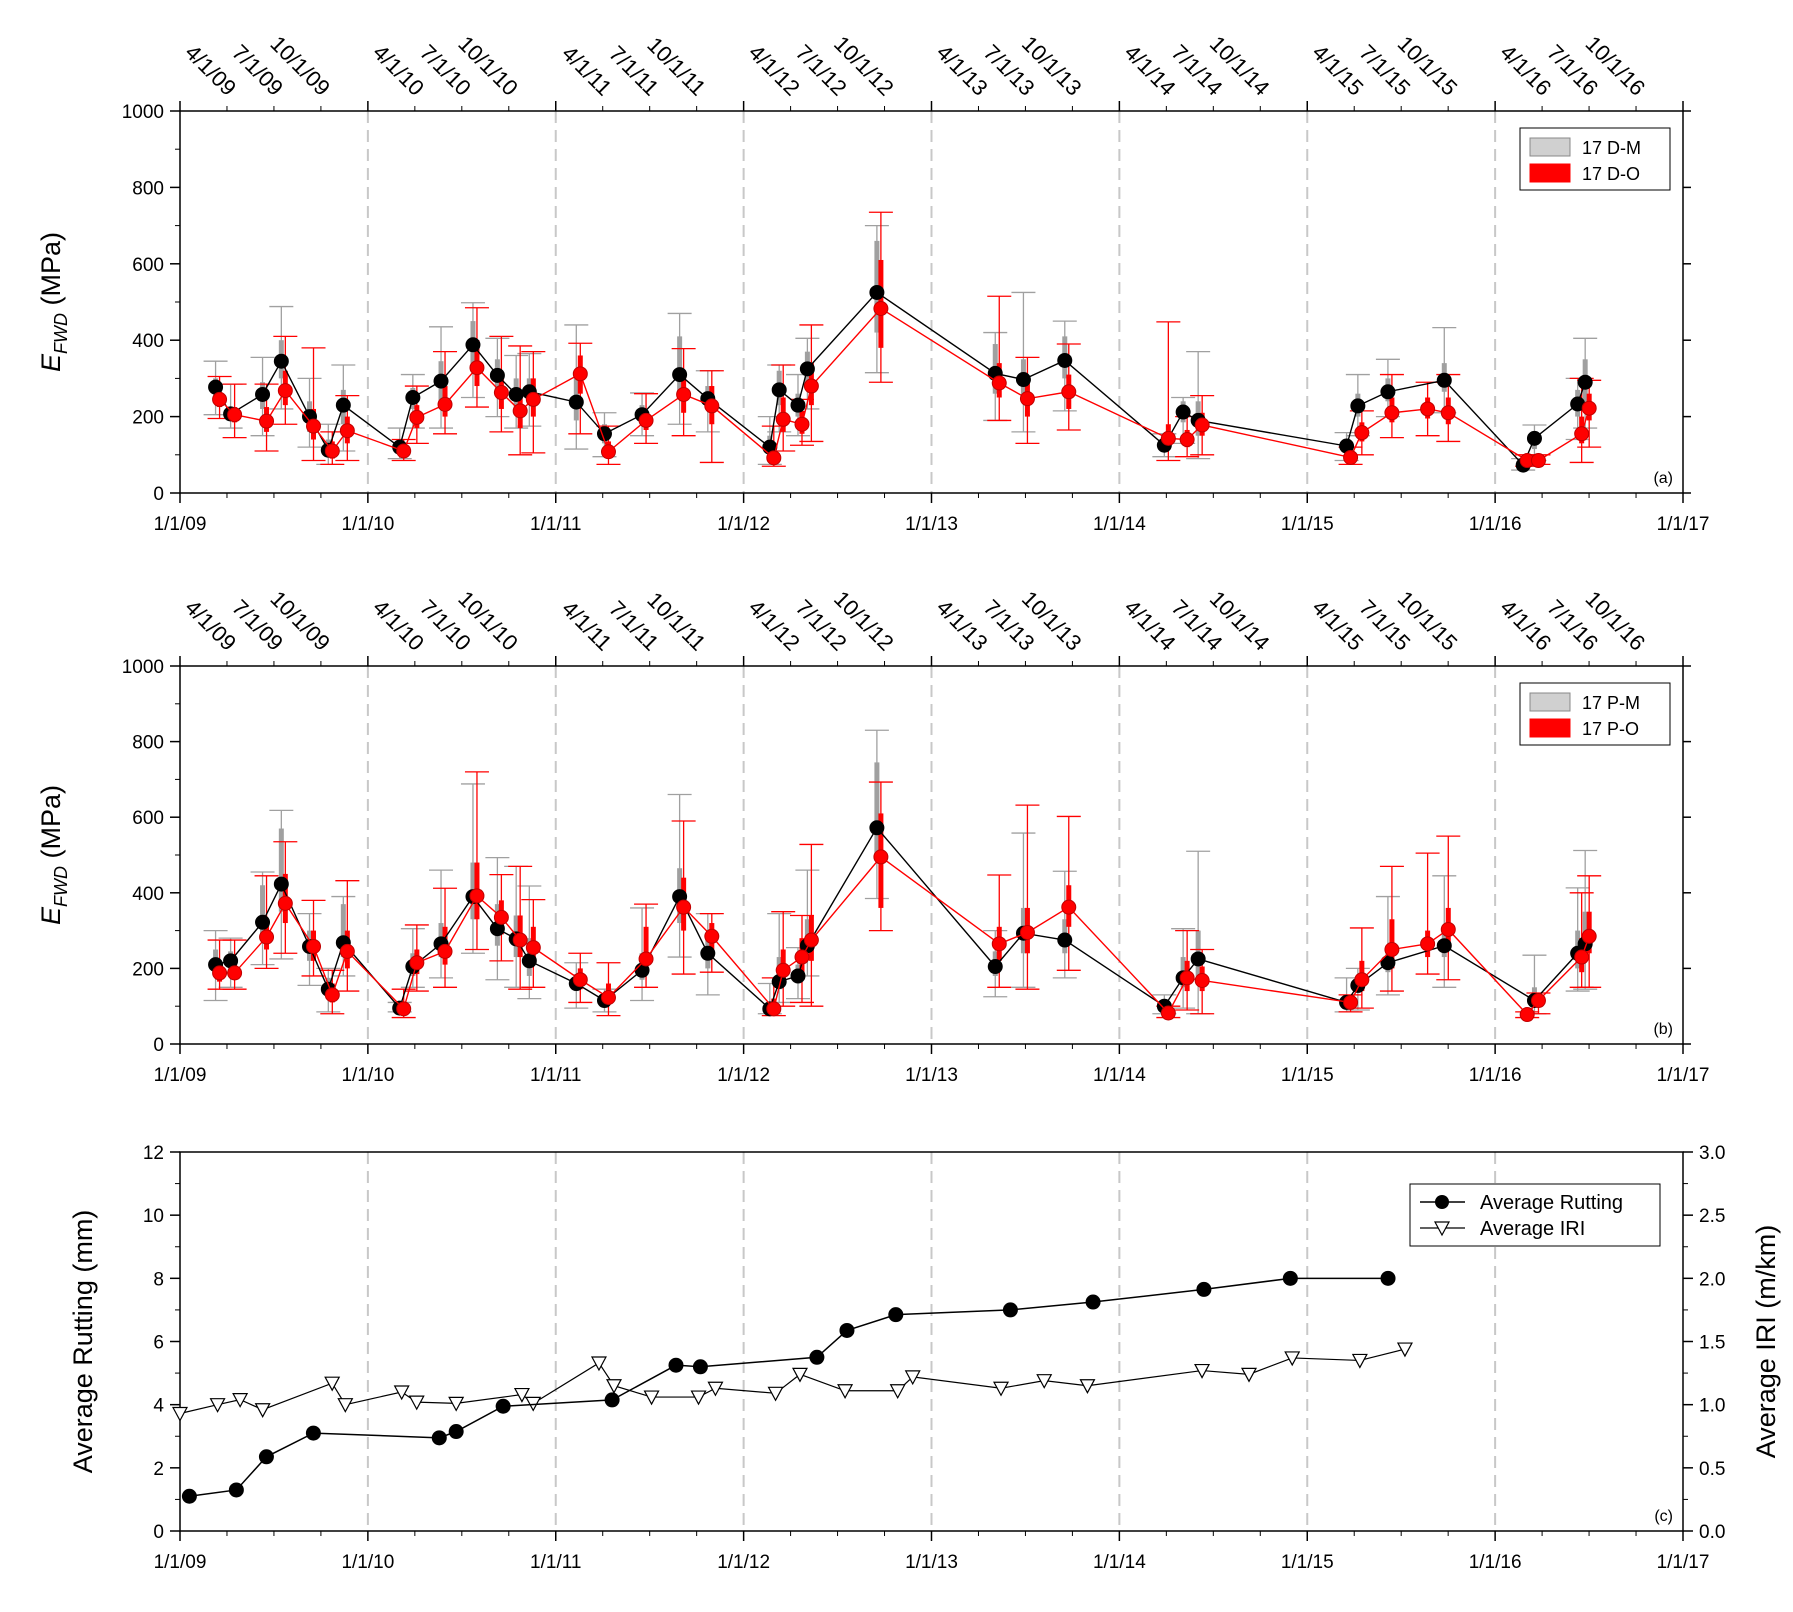  I want to click on y-right-tick-label: 2.0, so click(1712, 1279).